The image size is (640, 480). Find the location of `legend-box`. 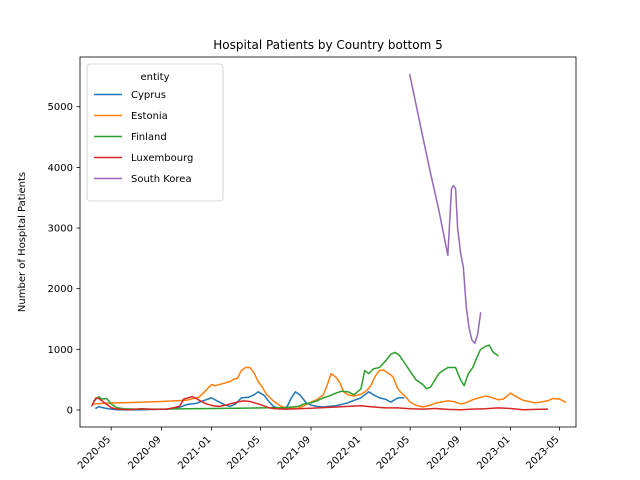

legend-box is located at coordinates (155, 132).